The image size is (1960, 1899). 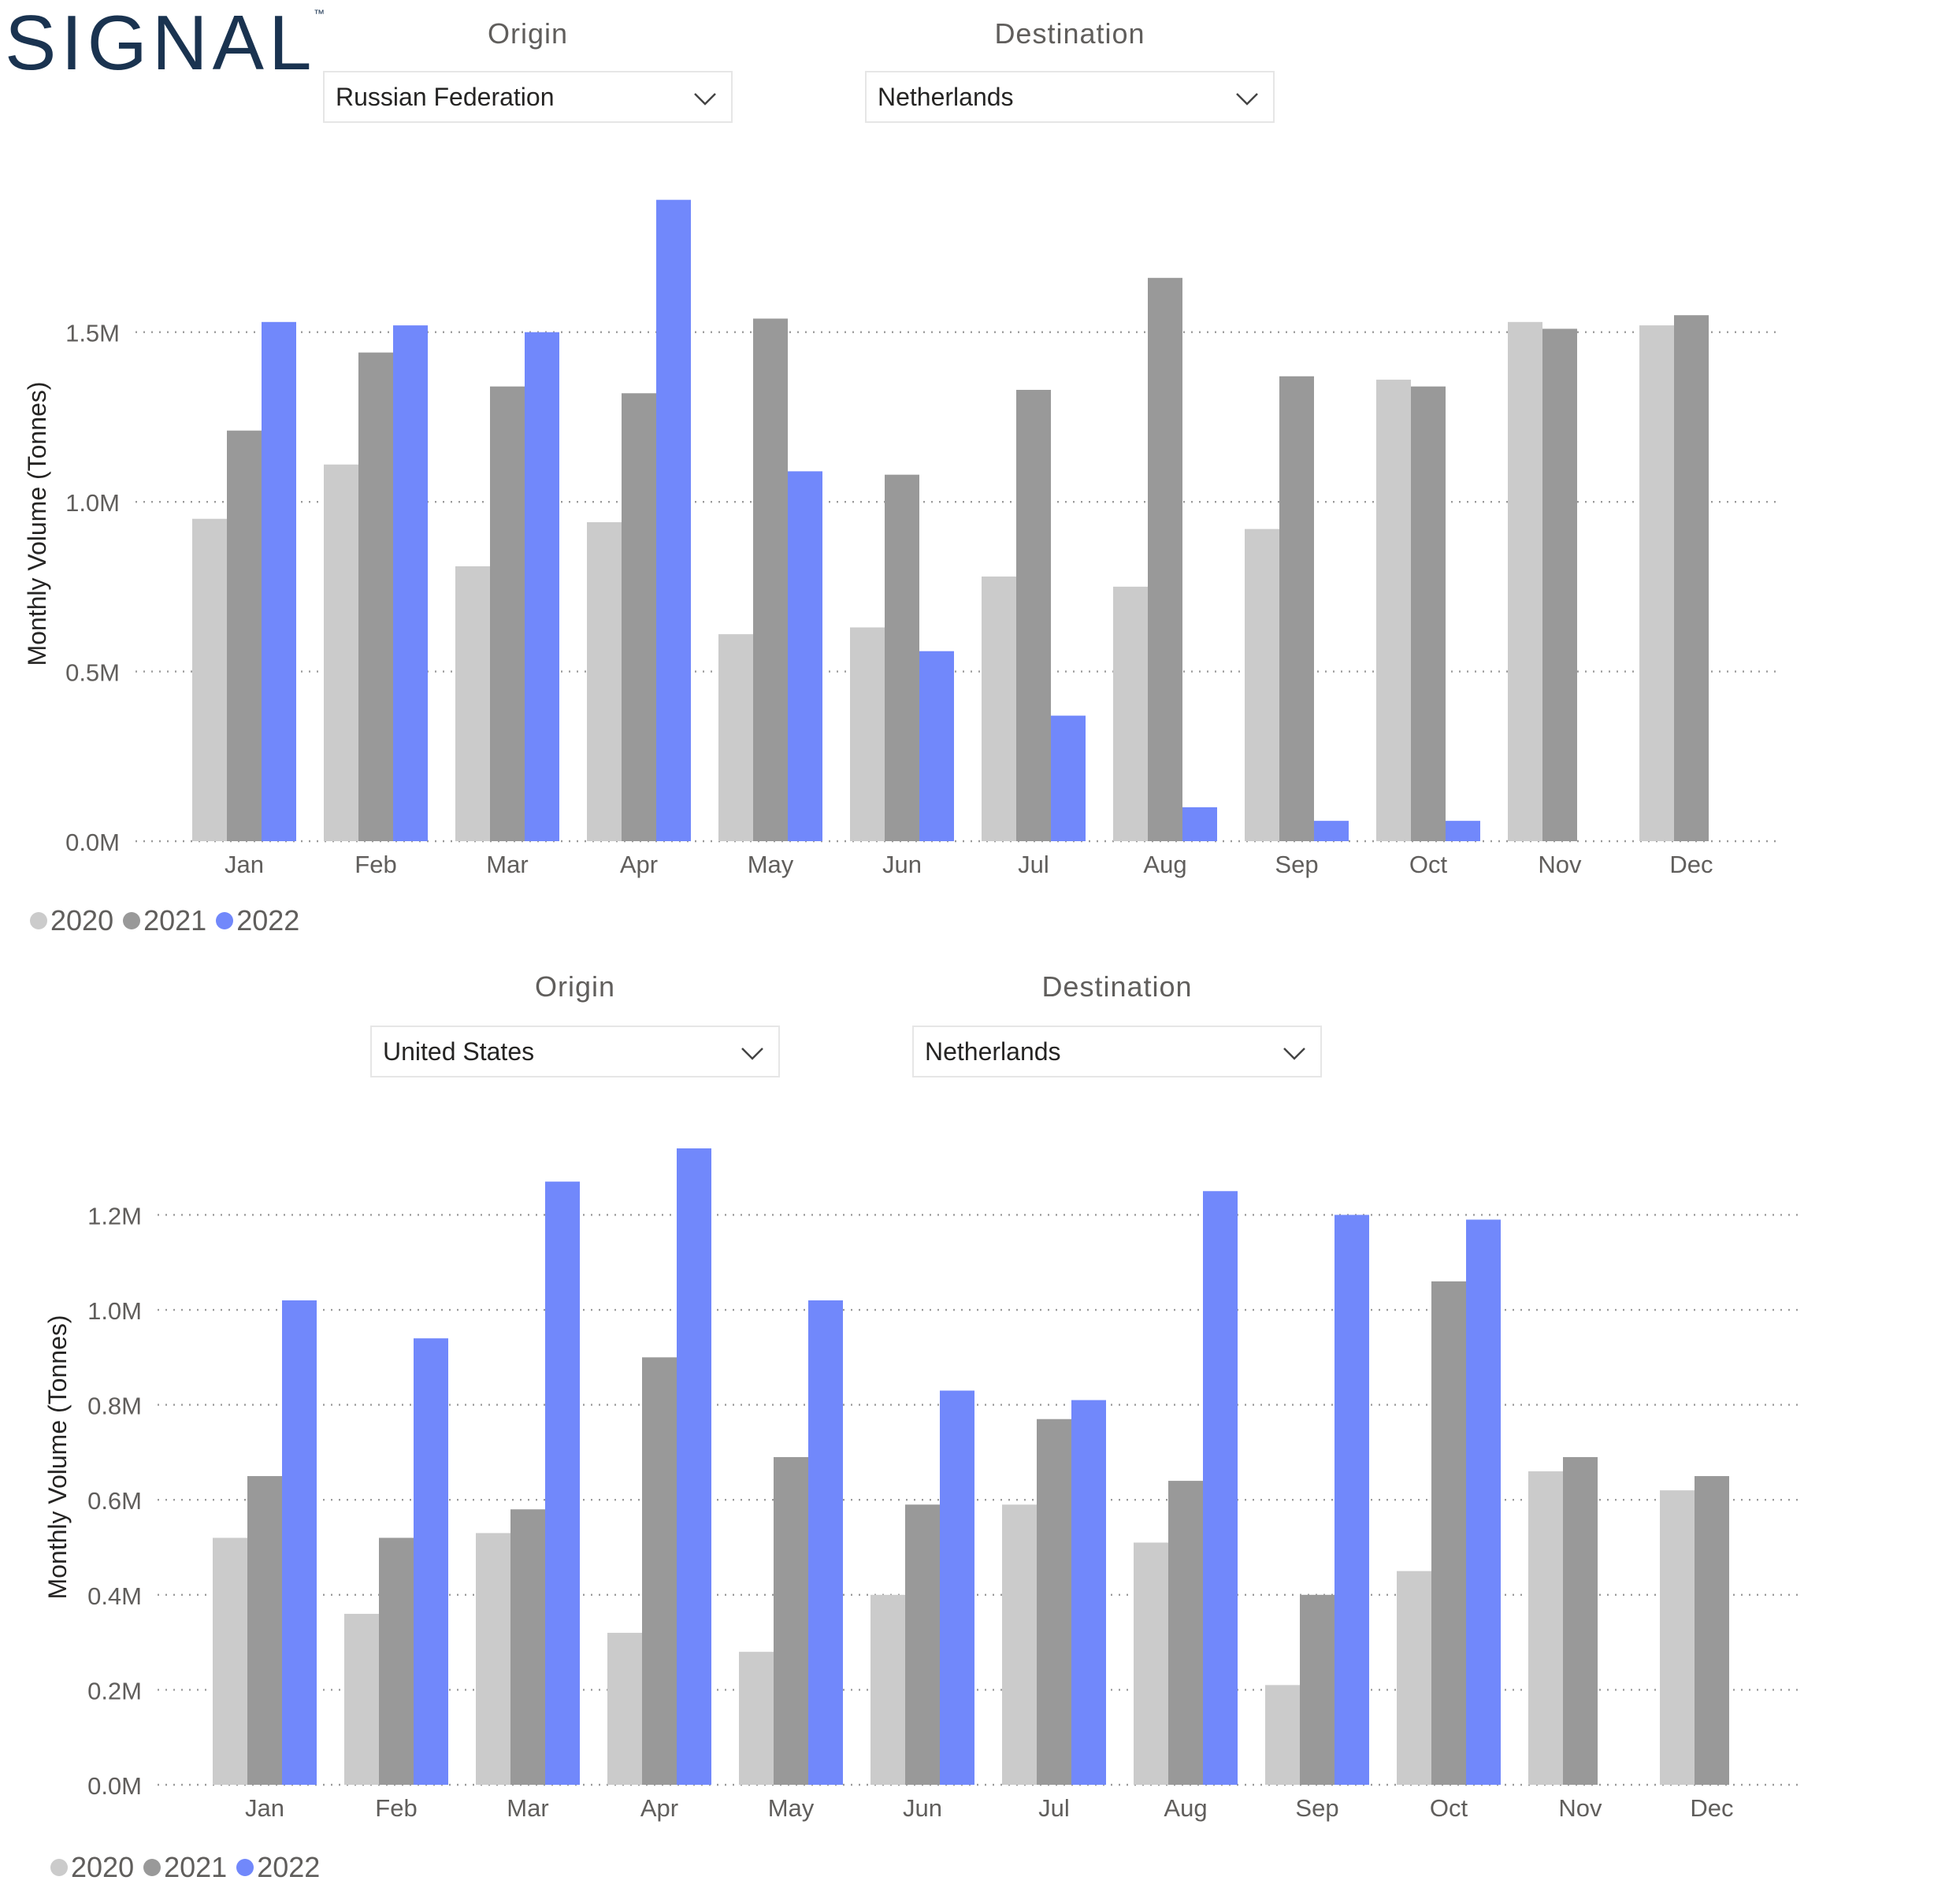 What do you see at coordinates (1296, 609) in the screenshot?
I see `bar-sep-2021` at bounding box center [1296, 609].